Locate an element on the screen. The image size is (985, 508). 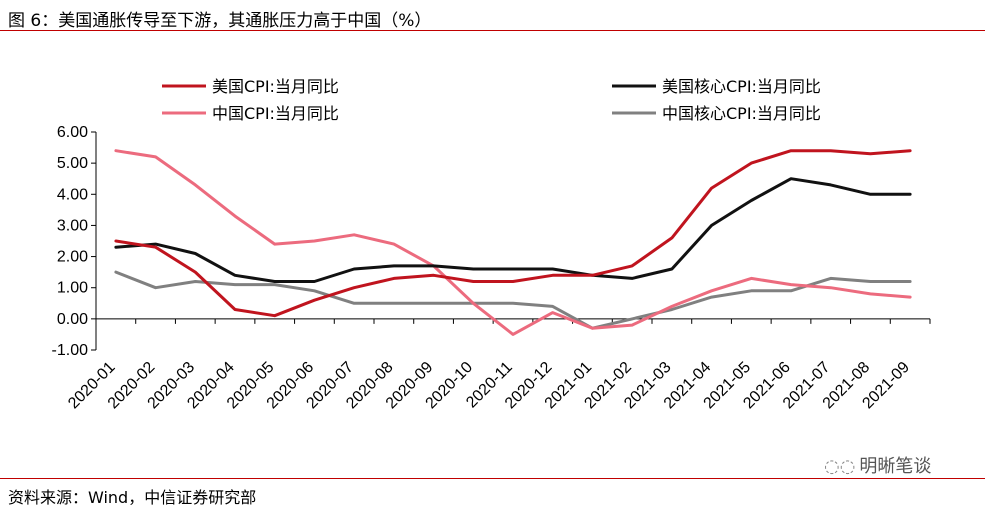
chart-title: 图 6：美国通胀传导至下游，其通胀压力高于中国（%） is located at coordinates (220, 21).